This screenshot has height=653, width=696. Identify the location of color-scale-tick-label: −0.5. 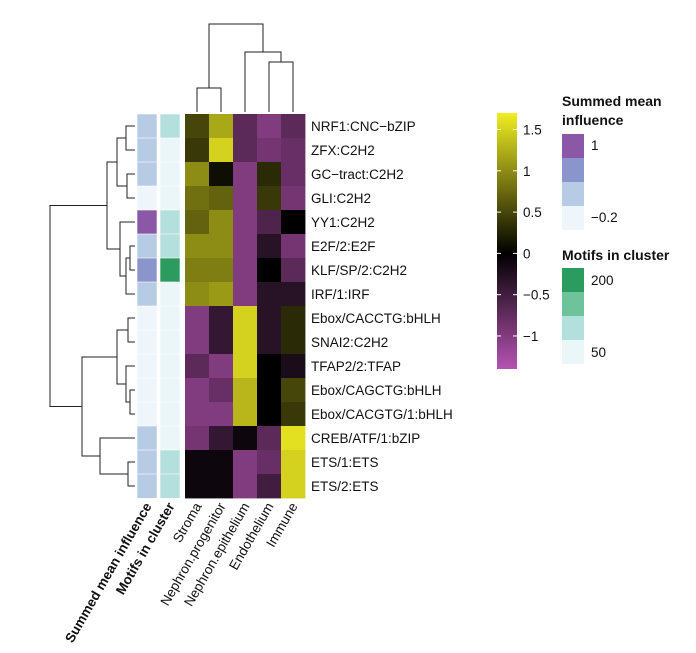
(536, 295).